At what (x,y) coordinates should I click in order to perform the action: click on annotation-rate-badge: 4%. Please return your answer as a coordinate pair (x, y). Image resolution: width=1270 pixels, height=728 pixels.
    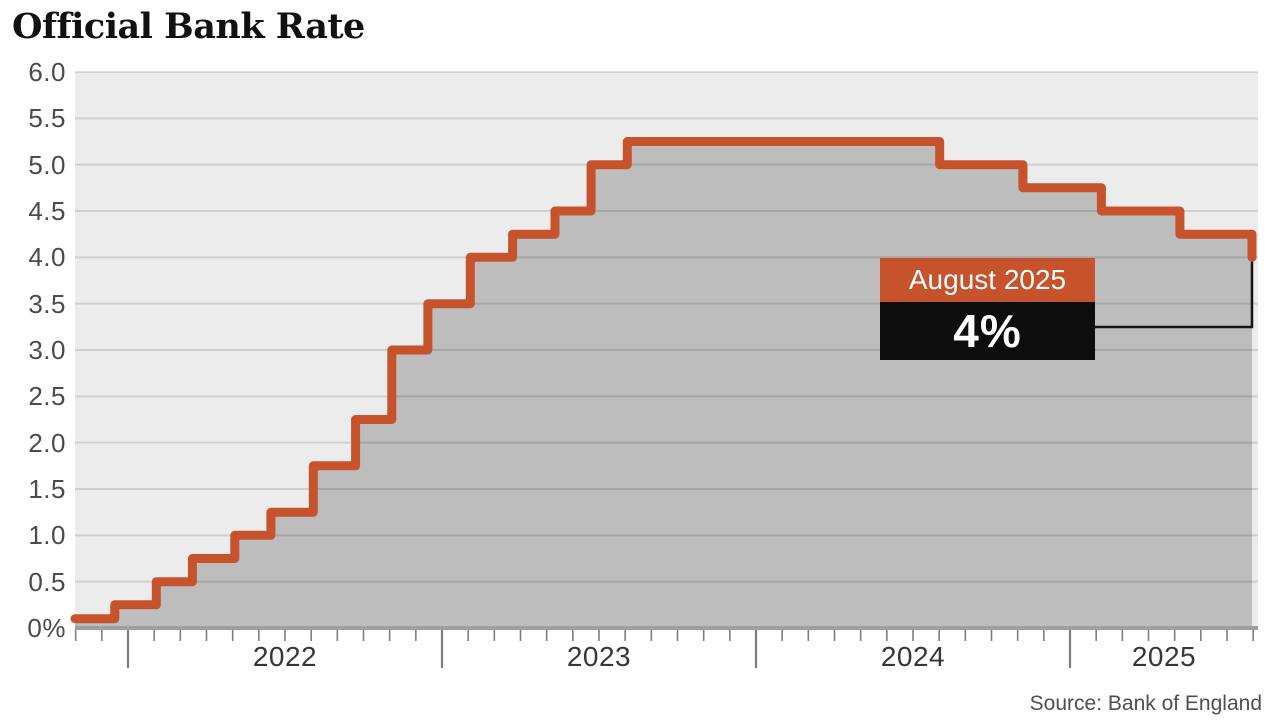
    Looking at the image, I should click on (987, 331).